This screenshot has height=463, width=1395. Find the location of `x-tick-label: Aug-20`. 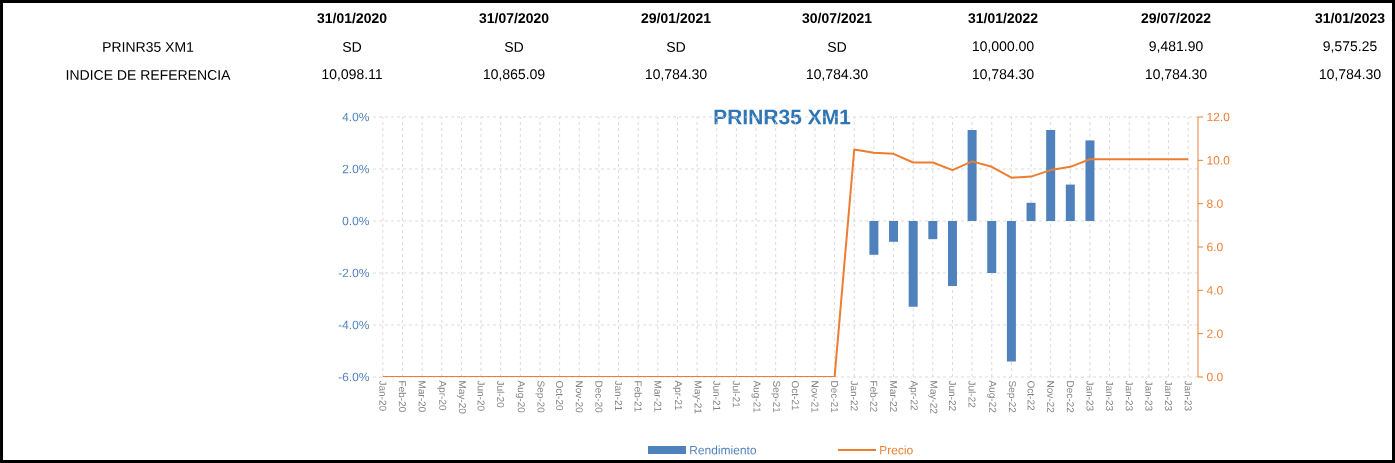

x-tick-label: Aug-20 is located at coordinates (520, 396).